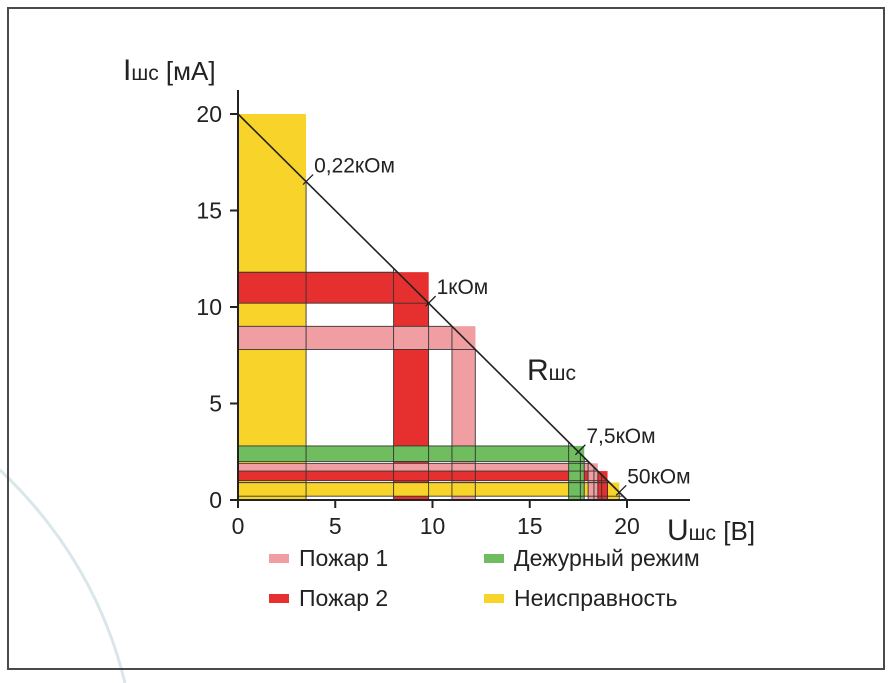  Describe the element at coordinates (596, 598) in the screenshot. I see `legend-label-fault: Неисправность` at that location.